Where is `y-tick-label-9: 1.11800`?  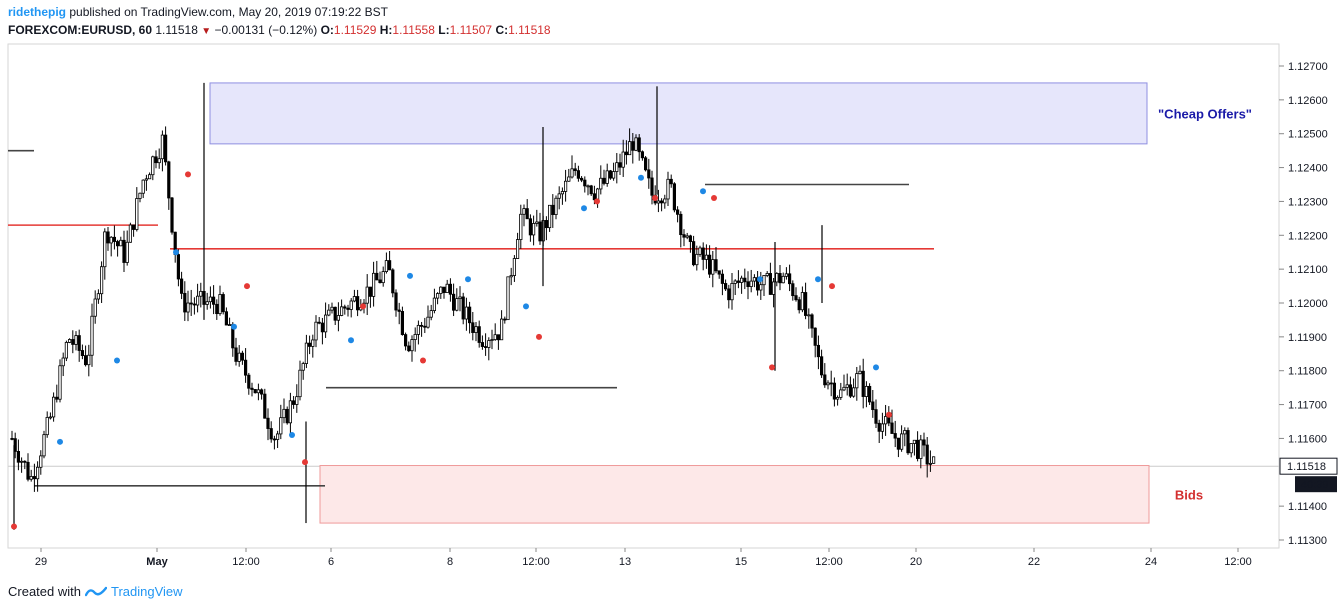 y-tick-label-9: 1.11800 is located at coordinates (1307, 372).